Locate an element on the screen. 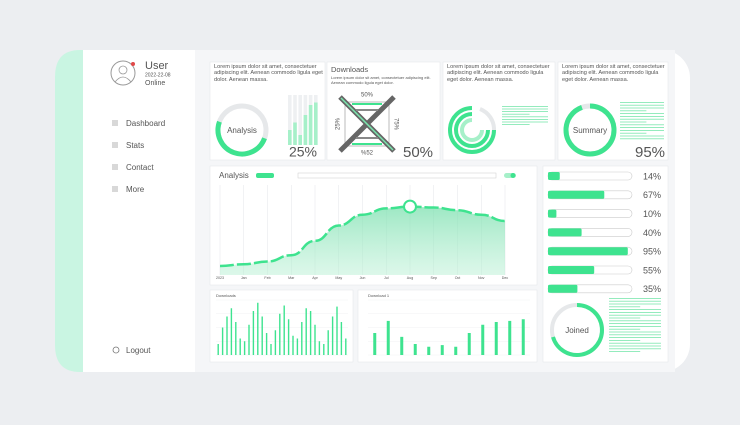 Image resolution: width=740 pixels, height=425 pixels. x-label: 25% is located at coordinates (339, 123).